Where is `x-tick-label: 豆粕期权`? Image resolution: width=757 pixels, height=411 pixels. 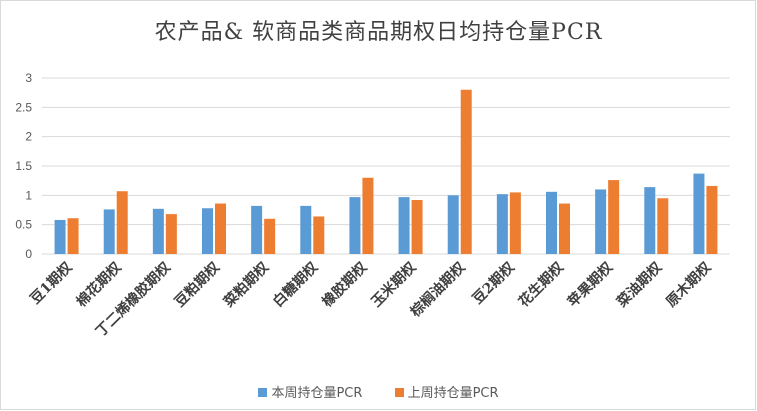 x-tick-label: 豆粕期权 is located at coordinates (197, 284).